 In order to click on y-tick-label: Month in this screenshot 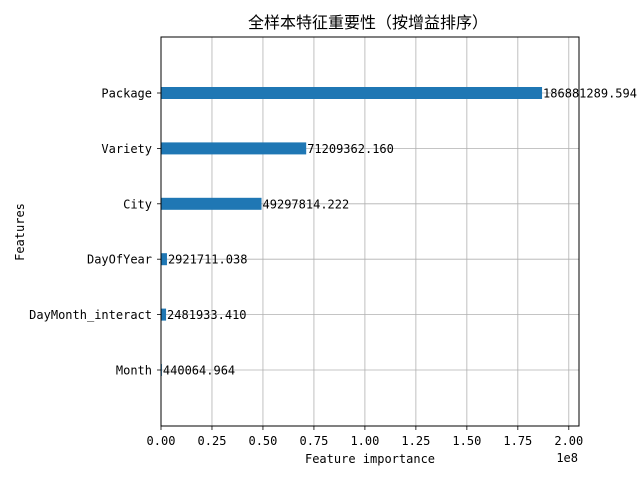, I will do `click(134, 371)`.